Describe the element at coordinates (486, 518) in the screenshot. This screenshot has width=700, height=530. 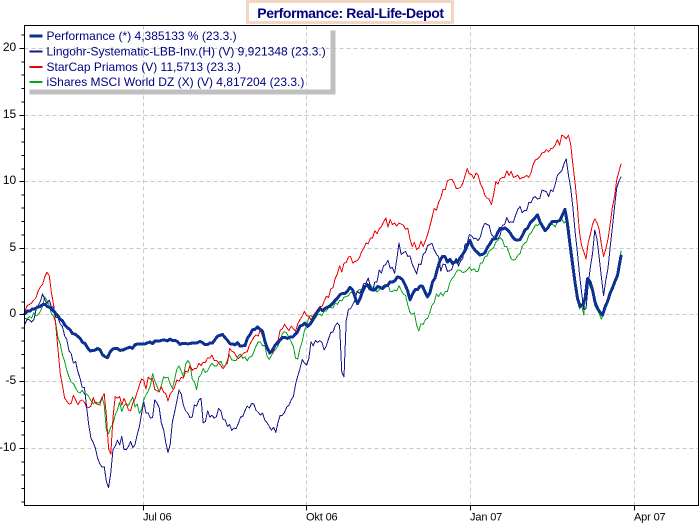
I see `svg-text: Jan 07` at that location.